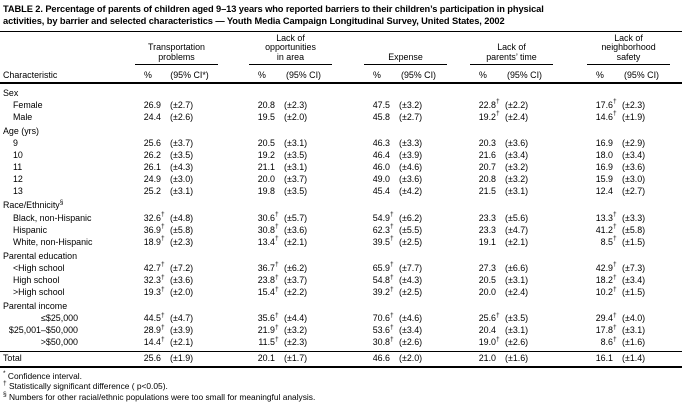 Image resolution: width=682 pixels, height=405 pixels. Describe the element at coordinates (290, 155) in the screenshot. I see `table-cell: 19.2 (±3.5)` at that location.